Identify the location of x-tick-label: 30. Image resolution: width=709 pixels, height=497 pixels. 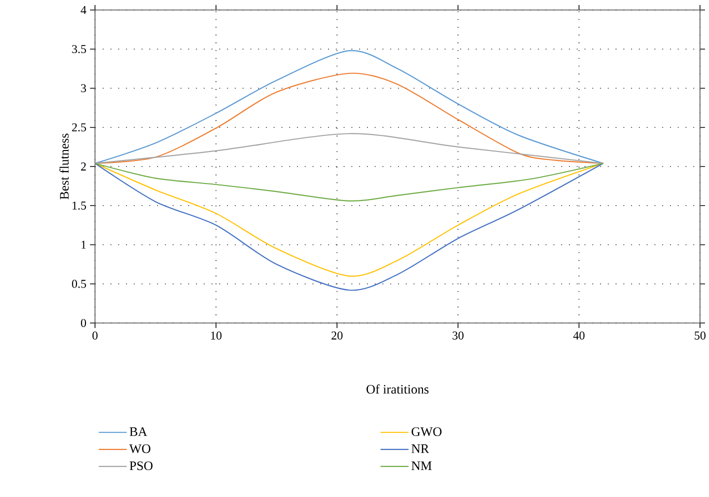
(458, 336).